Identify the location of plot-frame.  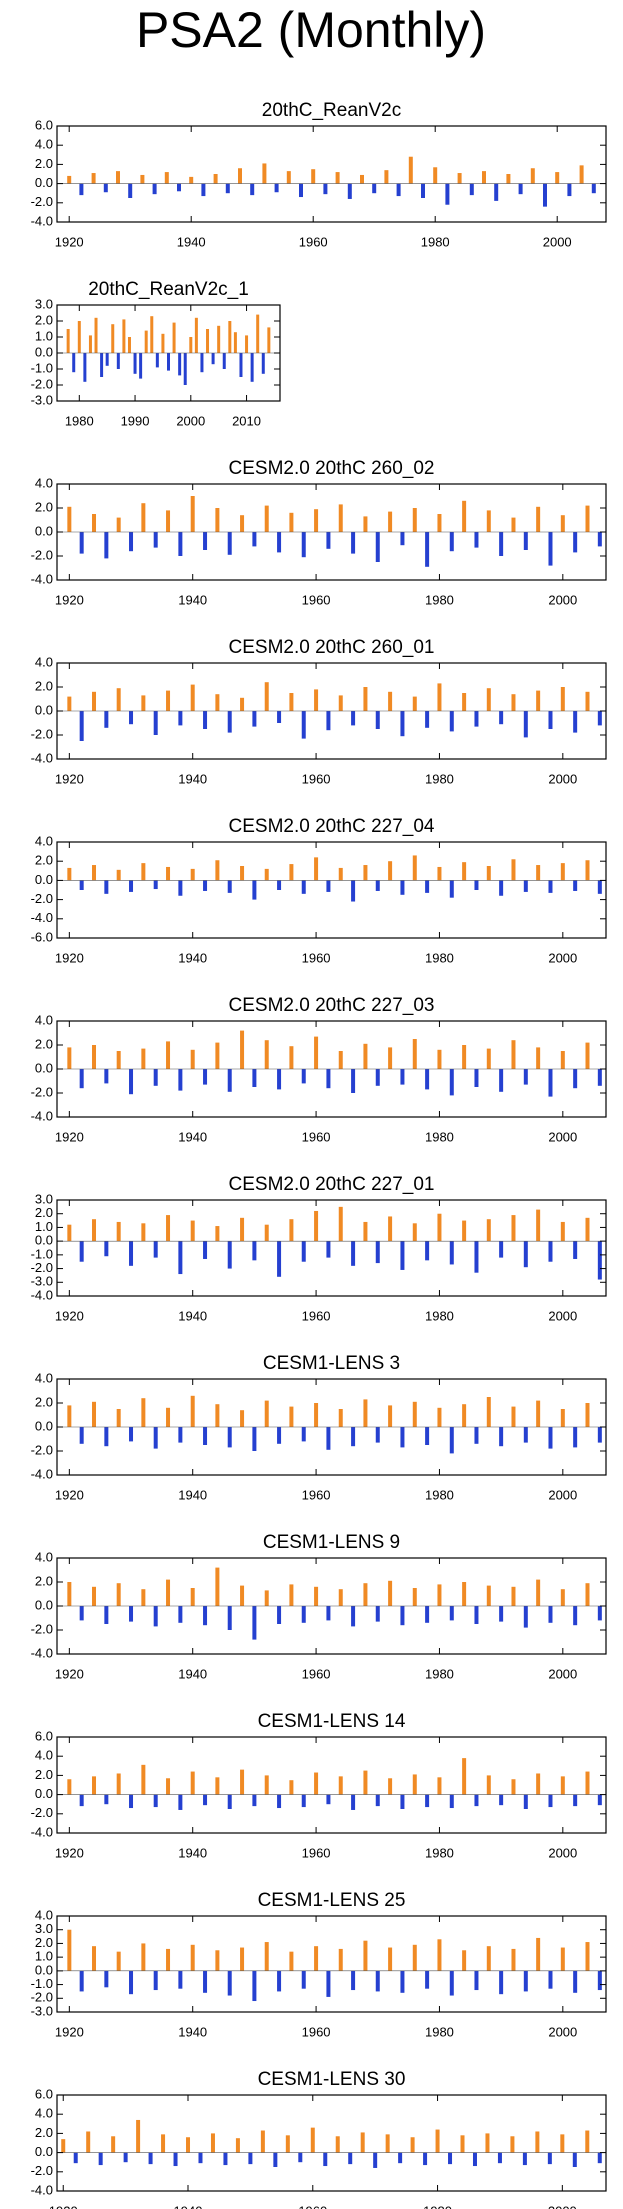
(331, 2143).